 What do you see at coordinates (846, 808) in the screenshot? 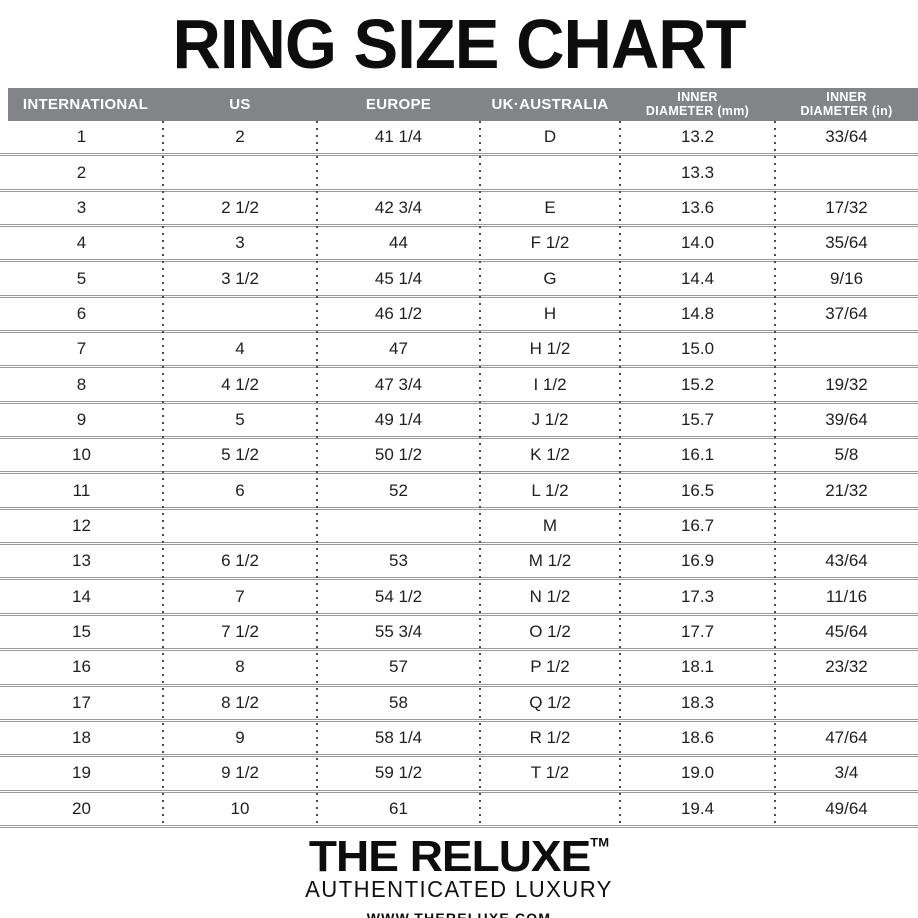
I see `table-cell: 49/64` at bounding box center [846, 808].